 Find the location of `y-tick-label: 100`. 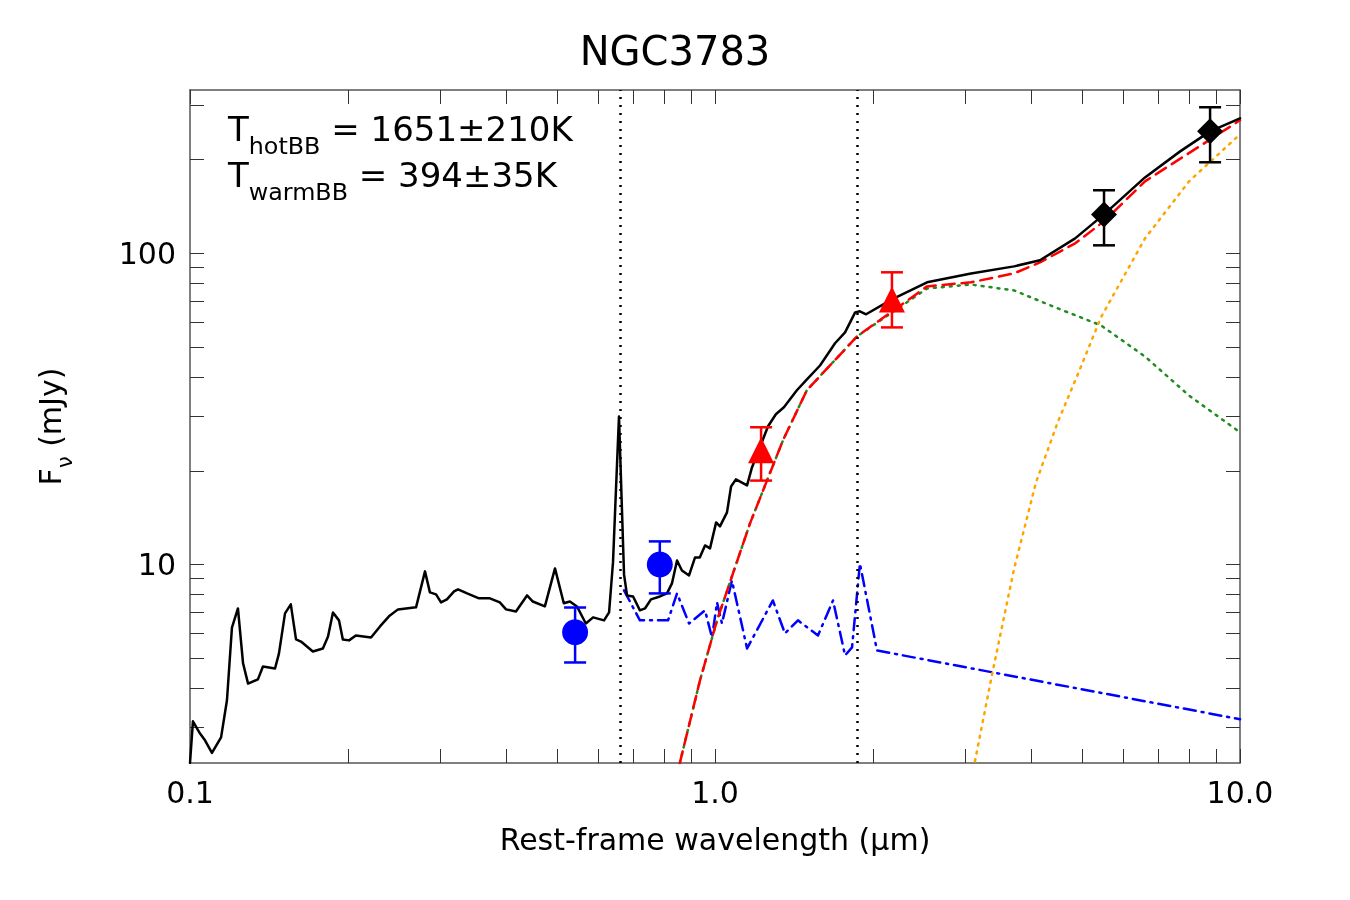

y-tick-label: 100 is located at coordinates (147, 253).